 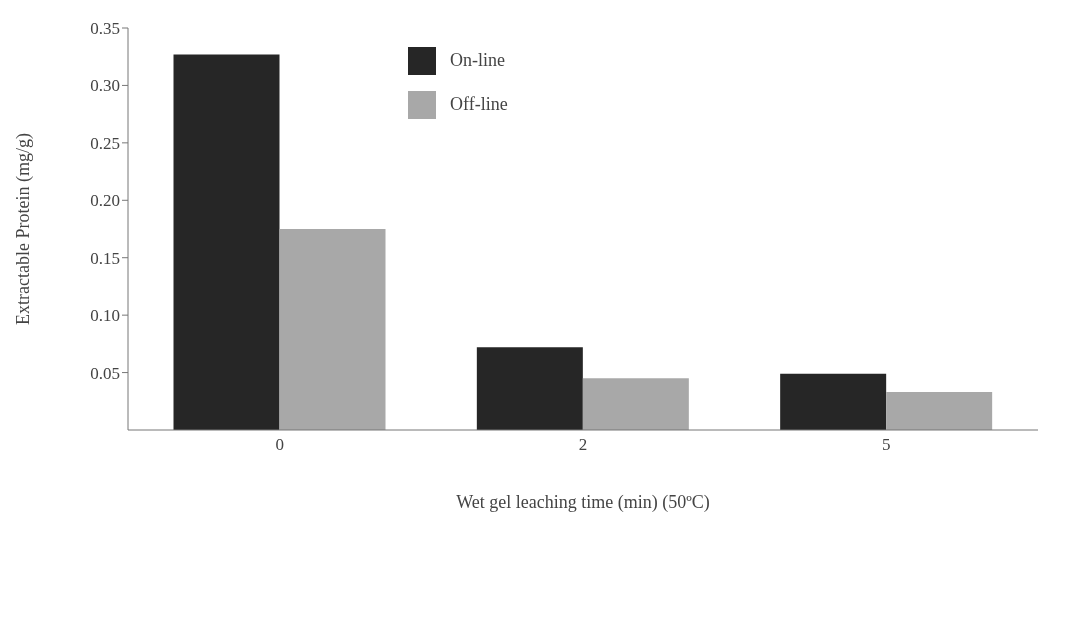 I want to click on y-tick-label: 0.25, so click(x=105, y=143).